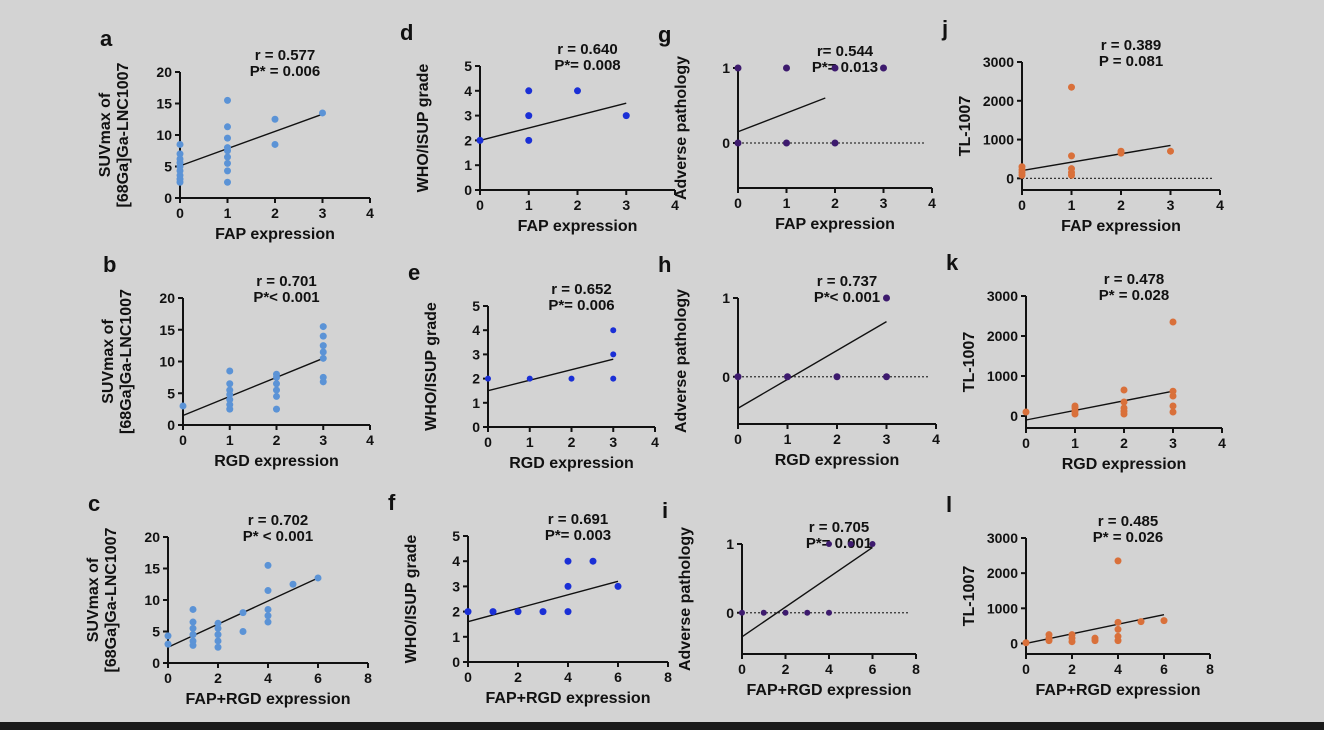  Describe the element at coordinates (275, 213) in the screenshot. I see `x-tick-label-a: 2` at that location.